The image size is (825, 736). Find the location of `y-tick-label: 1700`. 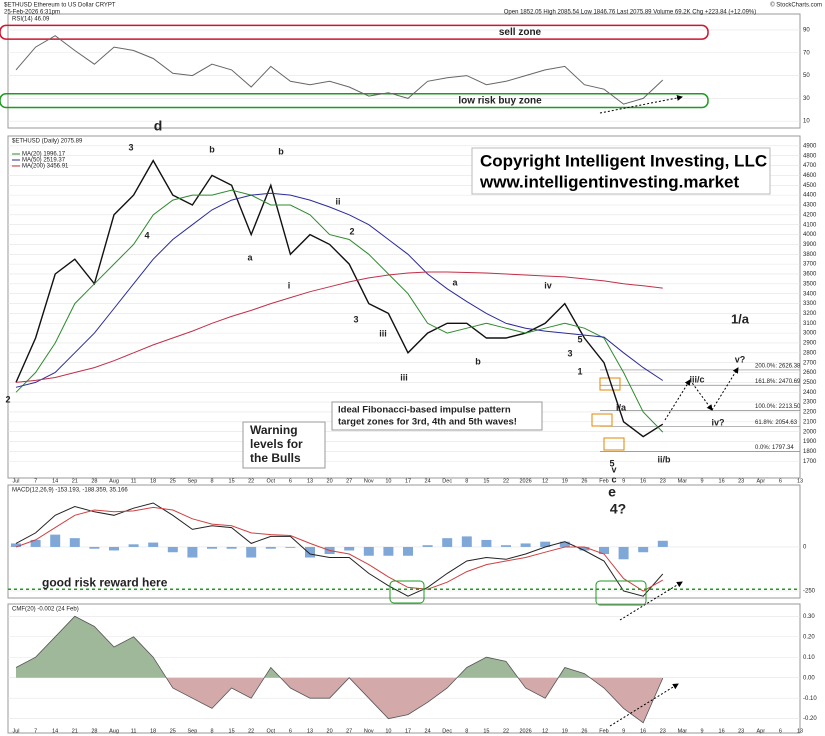

y-tick-label: 1700 is located at coordinates (810, 462).